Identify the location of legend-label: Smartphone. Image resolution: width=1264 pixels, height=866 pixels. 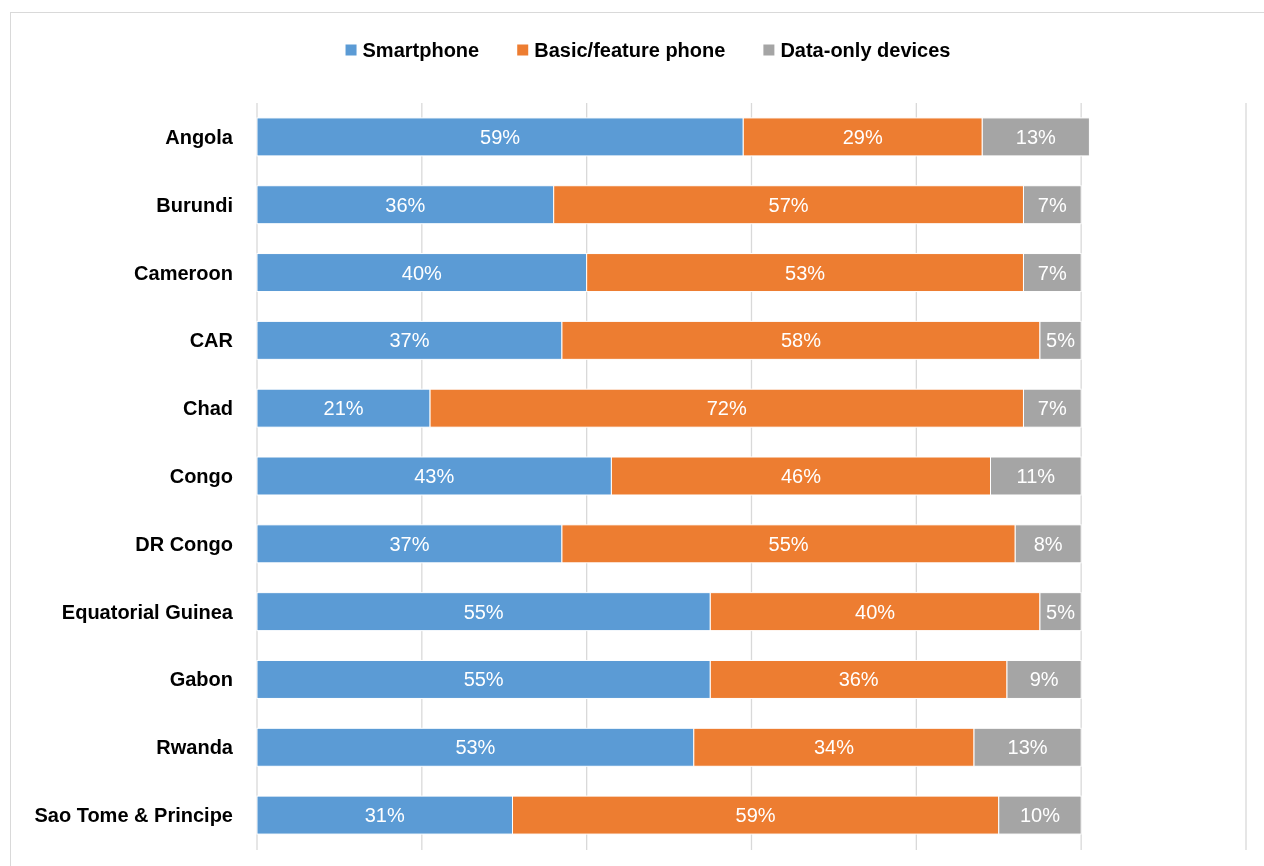
(421, 50).